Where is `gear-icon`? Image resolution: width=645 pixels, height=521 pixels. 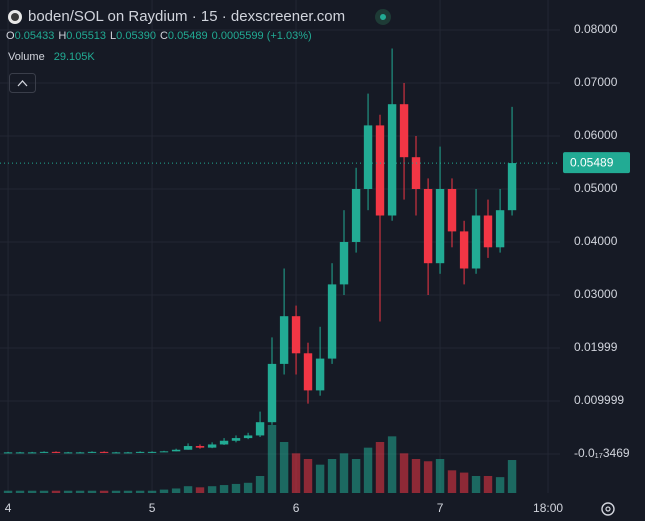
gear-icon is located at coordinates (608, 509).